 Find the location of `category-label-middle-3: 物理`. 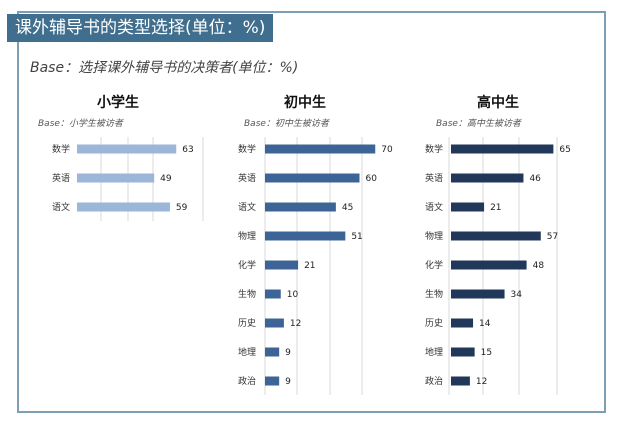

category-label-middle-3: 物理 is located at coordinates (247, 236).